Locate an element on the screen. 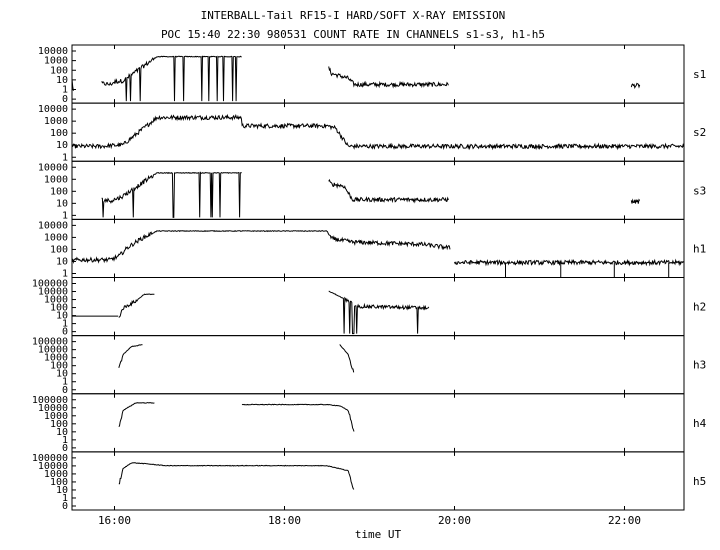  series-line-h5 is located at coordinates (236, 476).